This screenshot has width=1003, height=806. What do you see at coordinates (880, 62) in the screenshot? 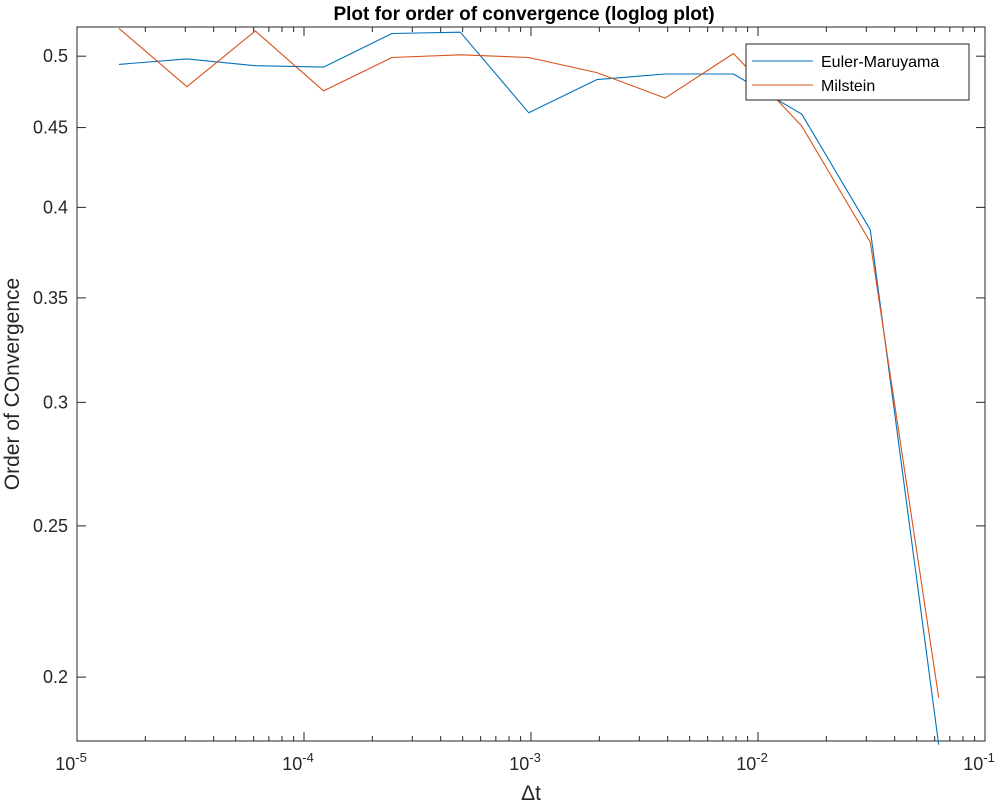
I see `legend-label: Euler-Maruyama` at bounding box center [880, 62].